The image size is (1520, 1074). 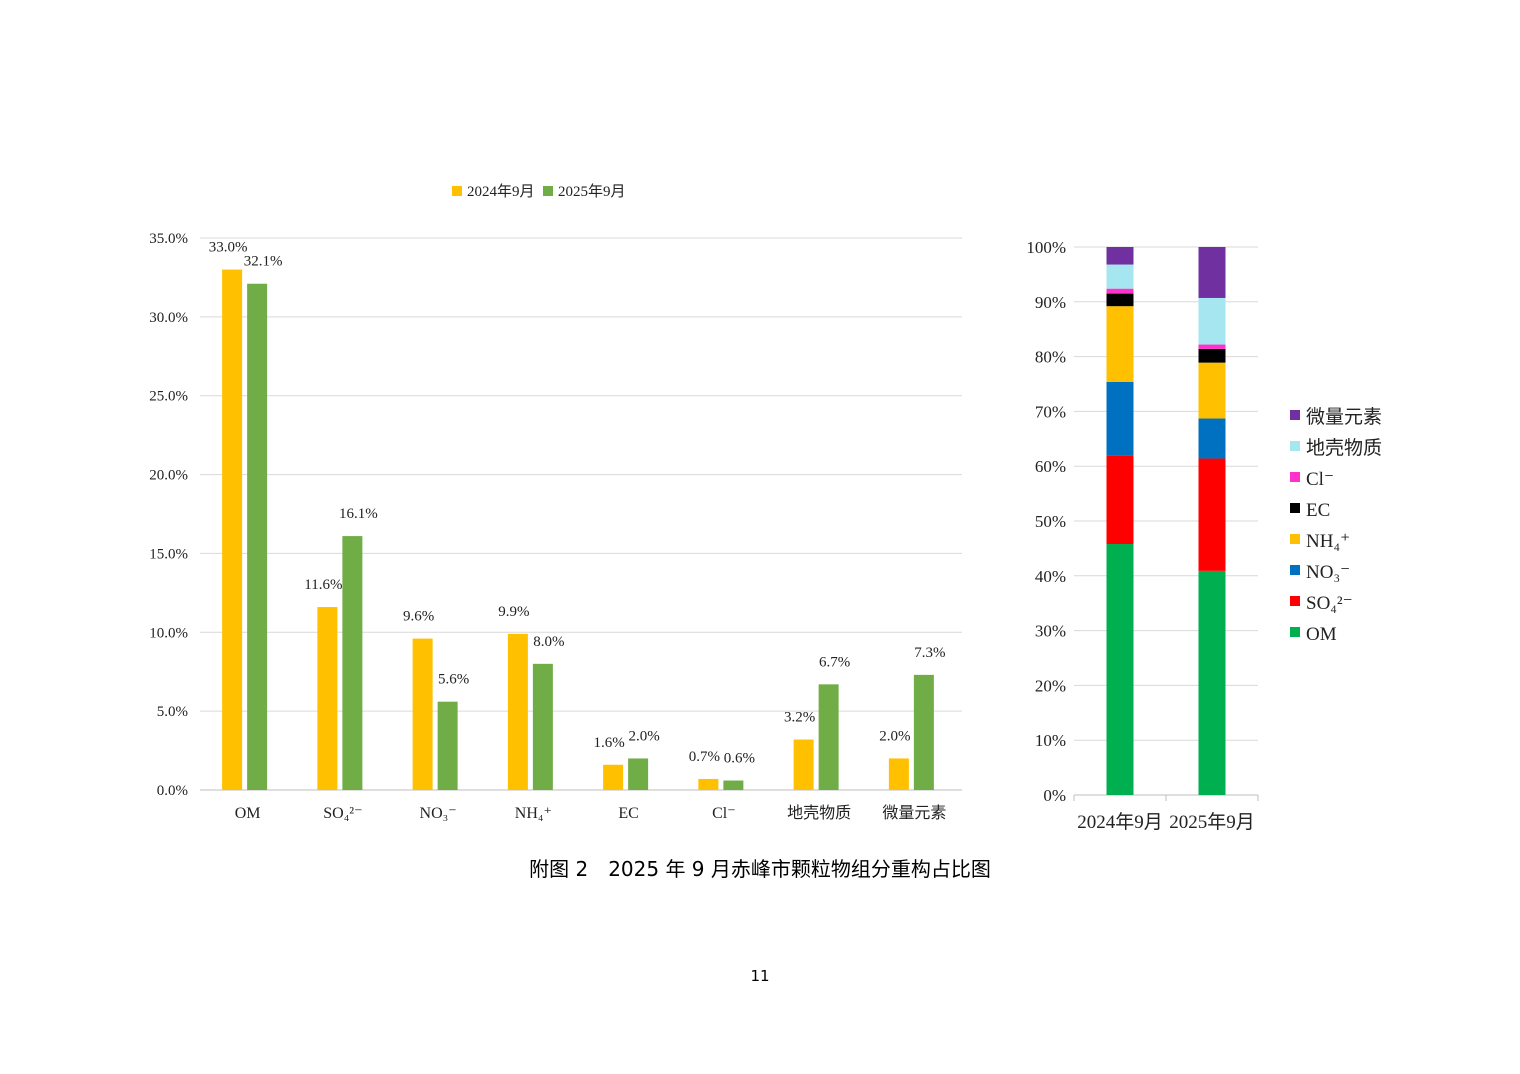 What do you see at coordinates (1050, 740) in the screenshot?
I see `y-tick-label: 10%` at bounding box center [1050, 740].